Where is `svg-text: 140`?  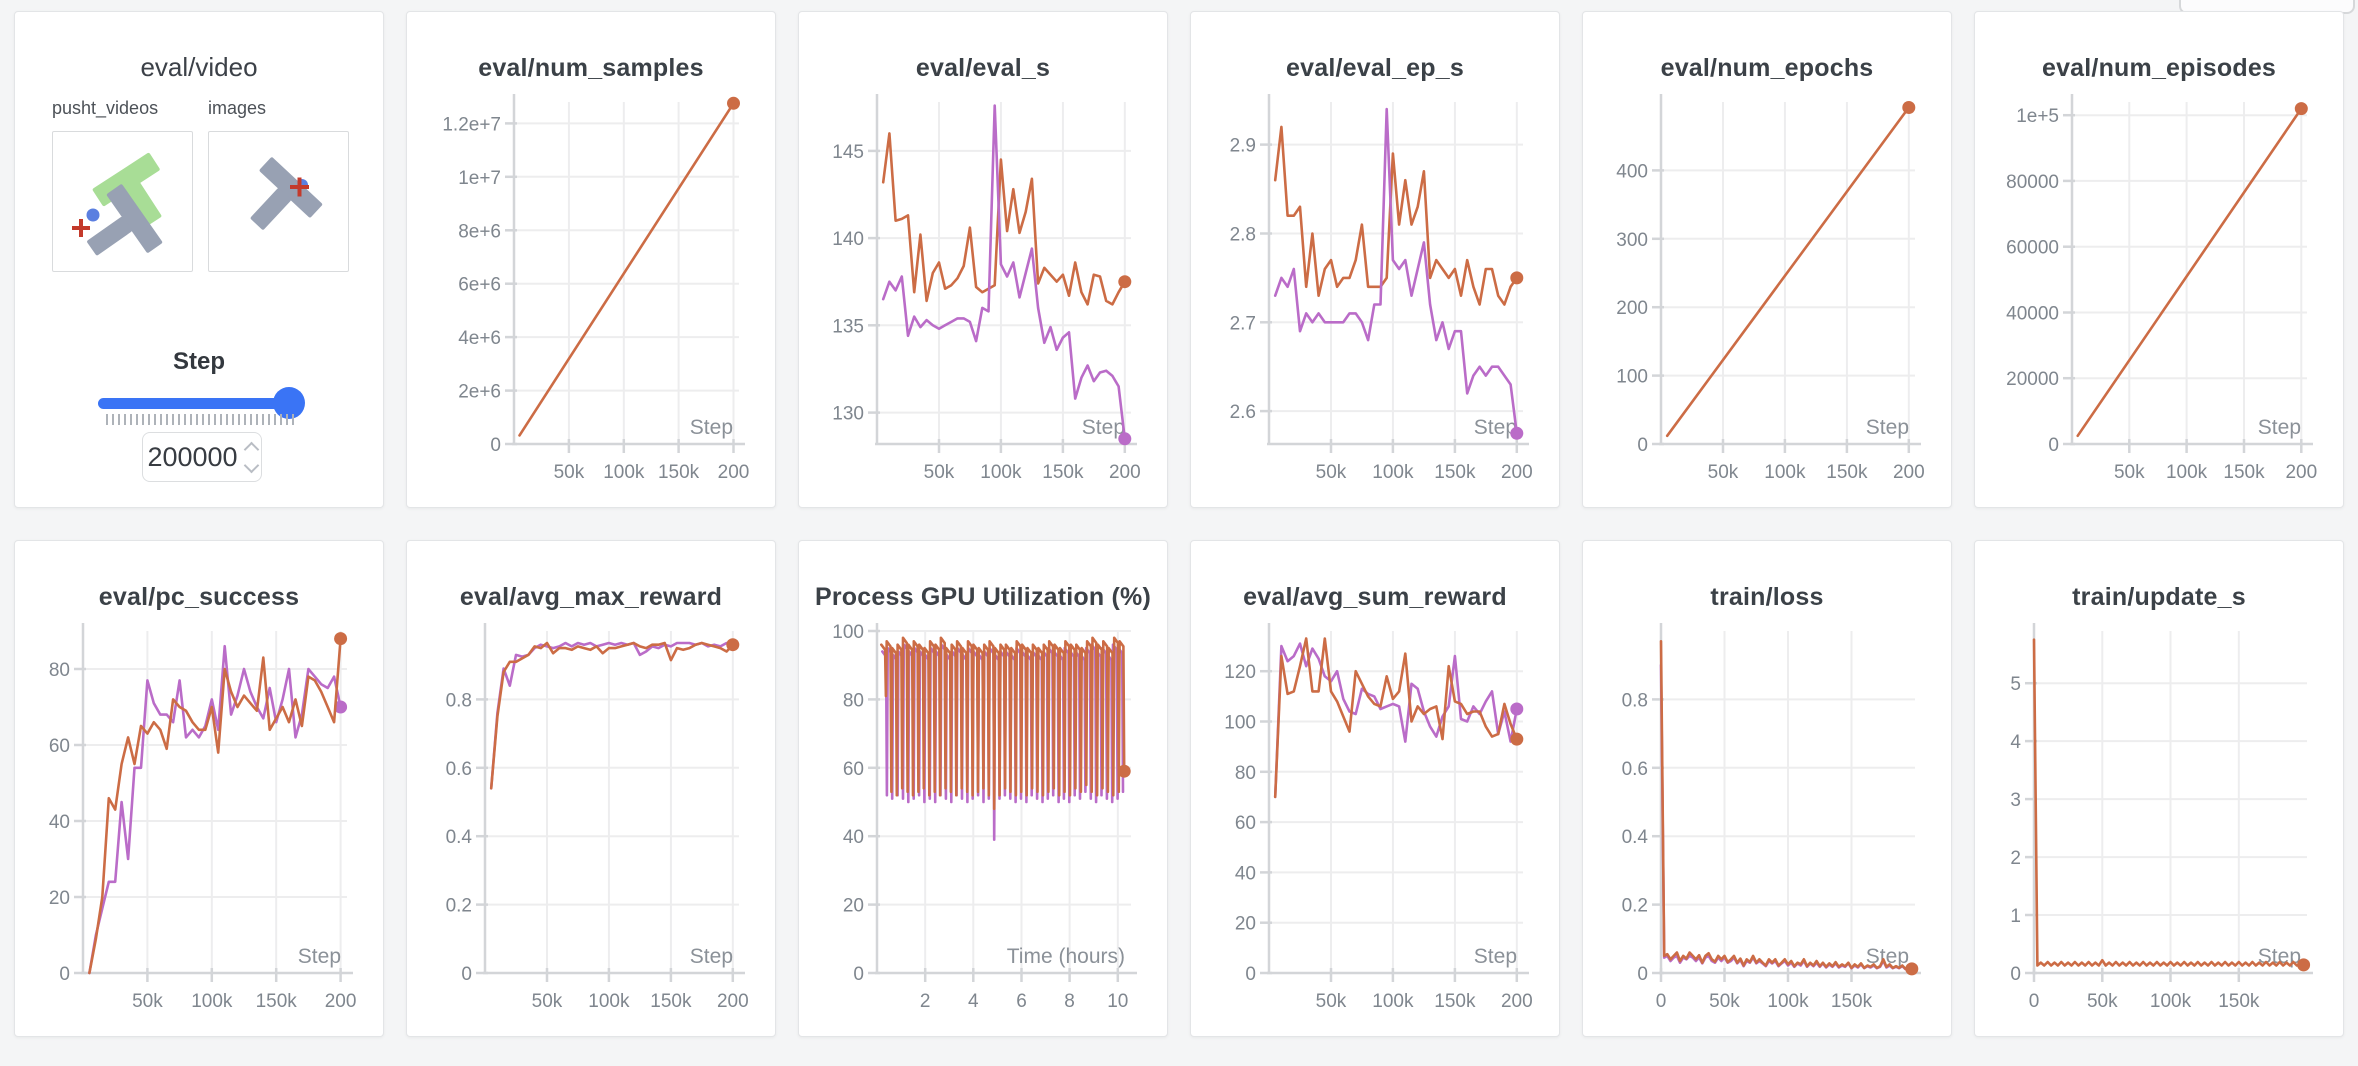
svg-text: 140 is located at coordinates (848, 239).